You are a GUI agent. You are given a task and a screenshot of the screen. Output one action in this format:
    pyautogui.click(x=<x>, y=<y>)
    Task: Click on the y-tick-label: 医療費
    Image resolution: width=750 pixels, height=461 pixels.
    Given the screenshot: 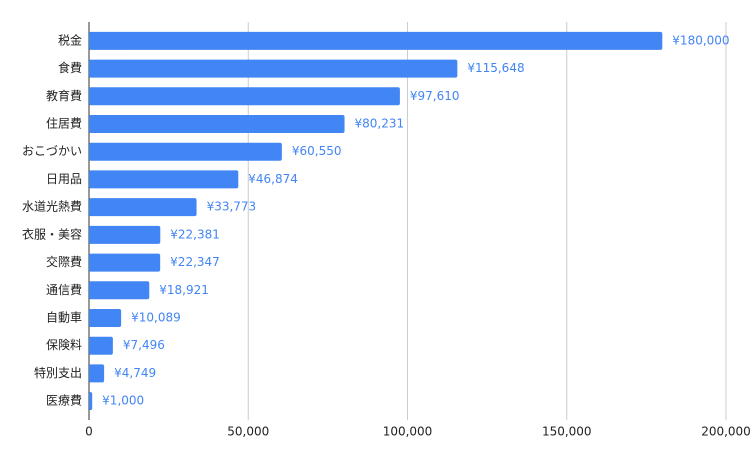 What is the action you would take?
    pyautogui.click(x=64, y=400)
    